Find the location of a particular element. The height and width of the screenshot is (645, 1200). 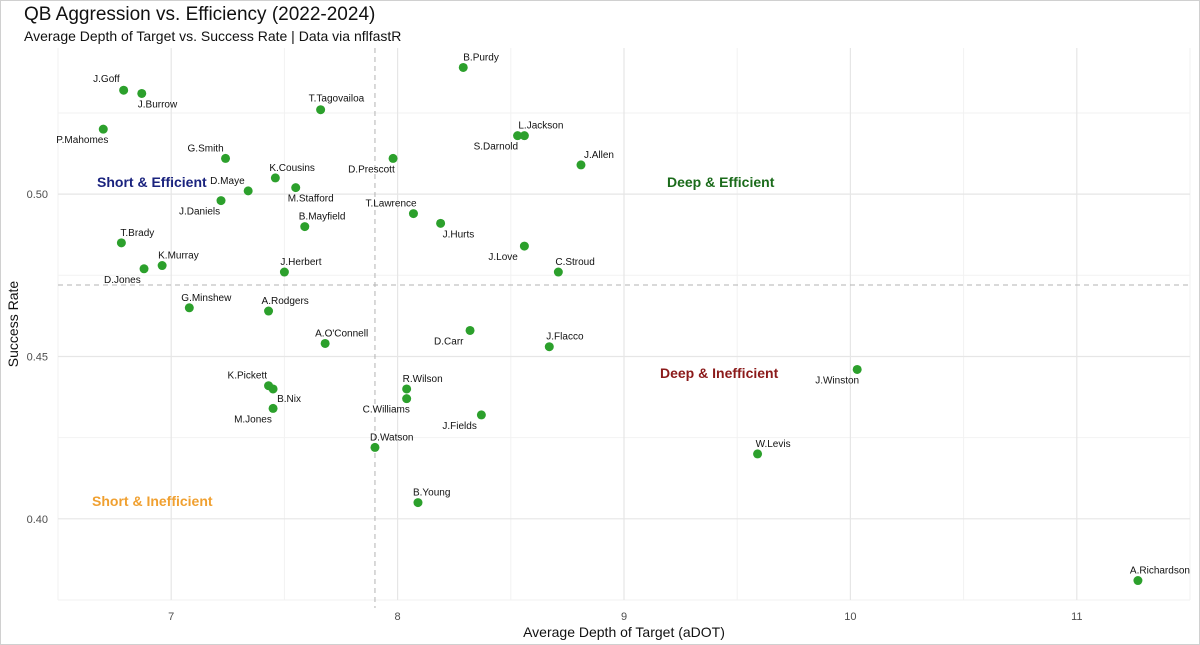

point-label: J.Hurts is located at coordinates (459, 234).